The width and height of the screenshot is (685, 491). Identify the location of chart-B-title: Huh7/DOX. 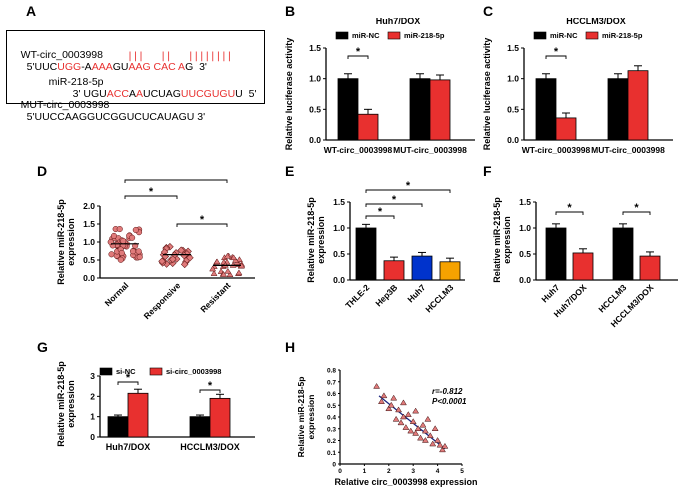
(398, 22).